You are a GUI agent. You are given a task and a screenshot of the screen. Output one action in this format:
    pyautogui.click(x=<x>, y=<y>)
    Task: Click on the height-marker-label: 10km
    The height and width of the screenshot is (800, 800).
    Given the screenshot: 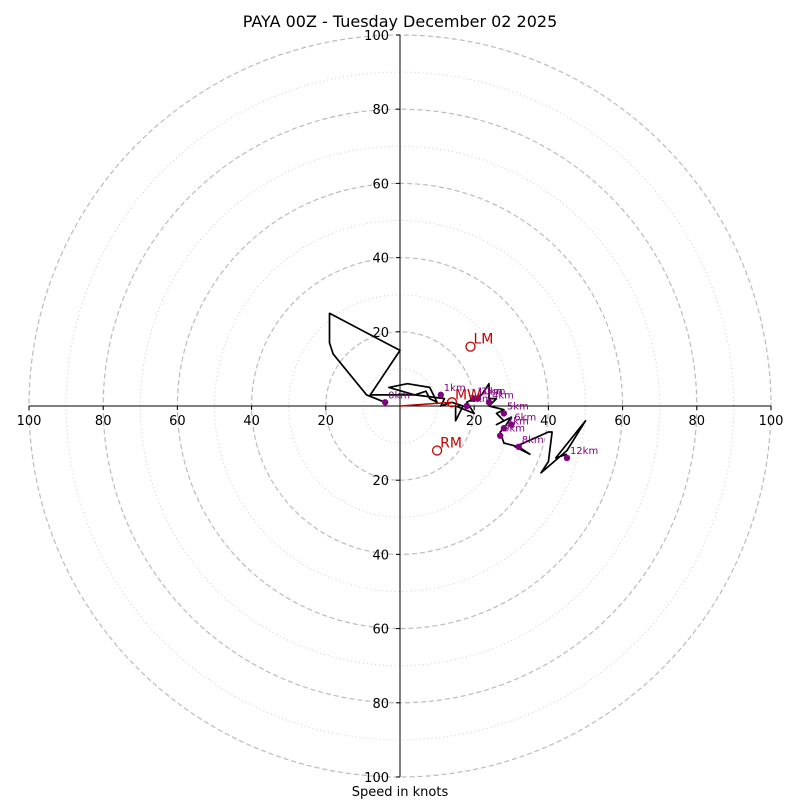 What is the action you would take?
    pyautogui.click(x=491, y=392)
    